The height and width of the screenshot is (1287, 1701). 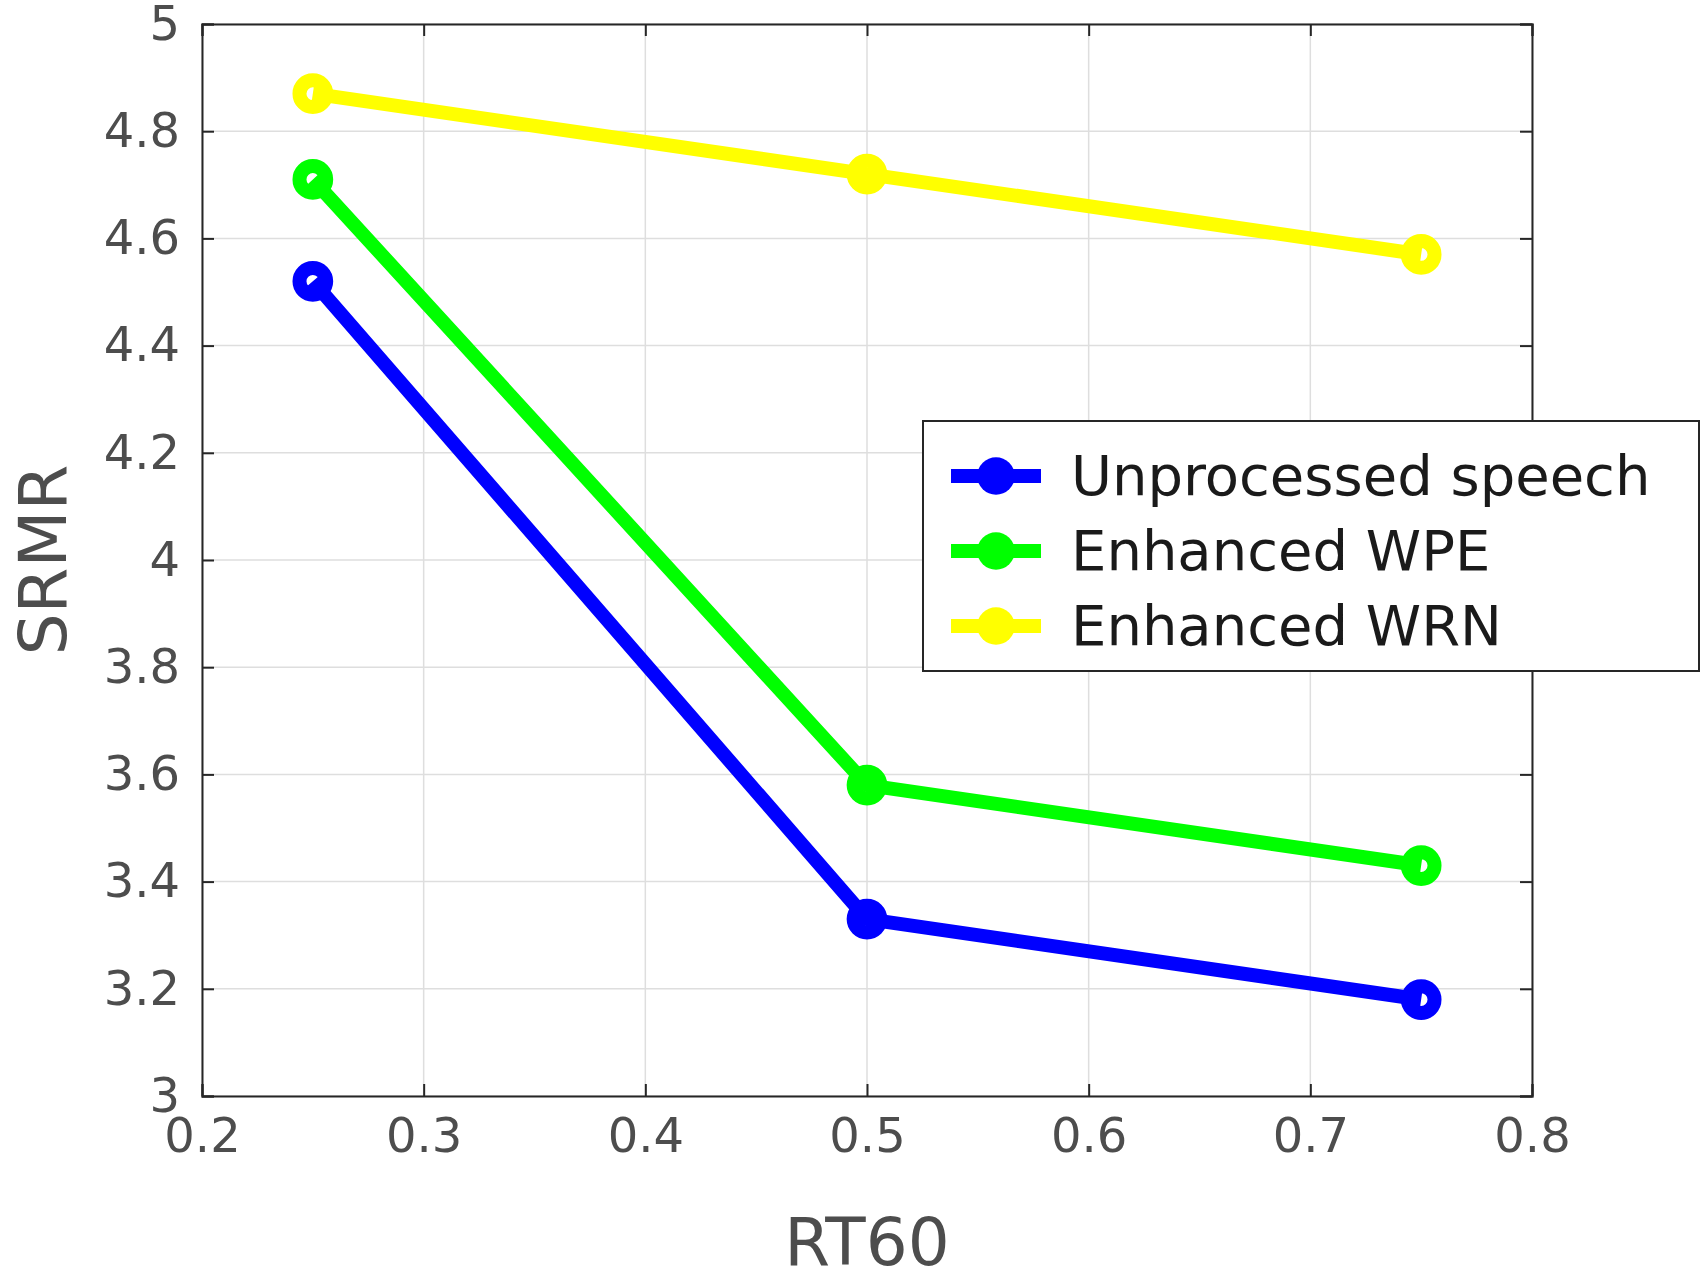 I want to click on x-tick-label: 0.5, so click(x=867, y=1135).